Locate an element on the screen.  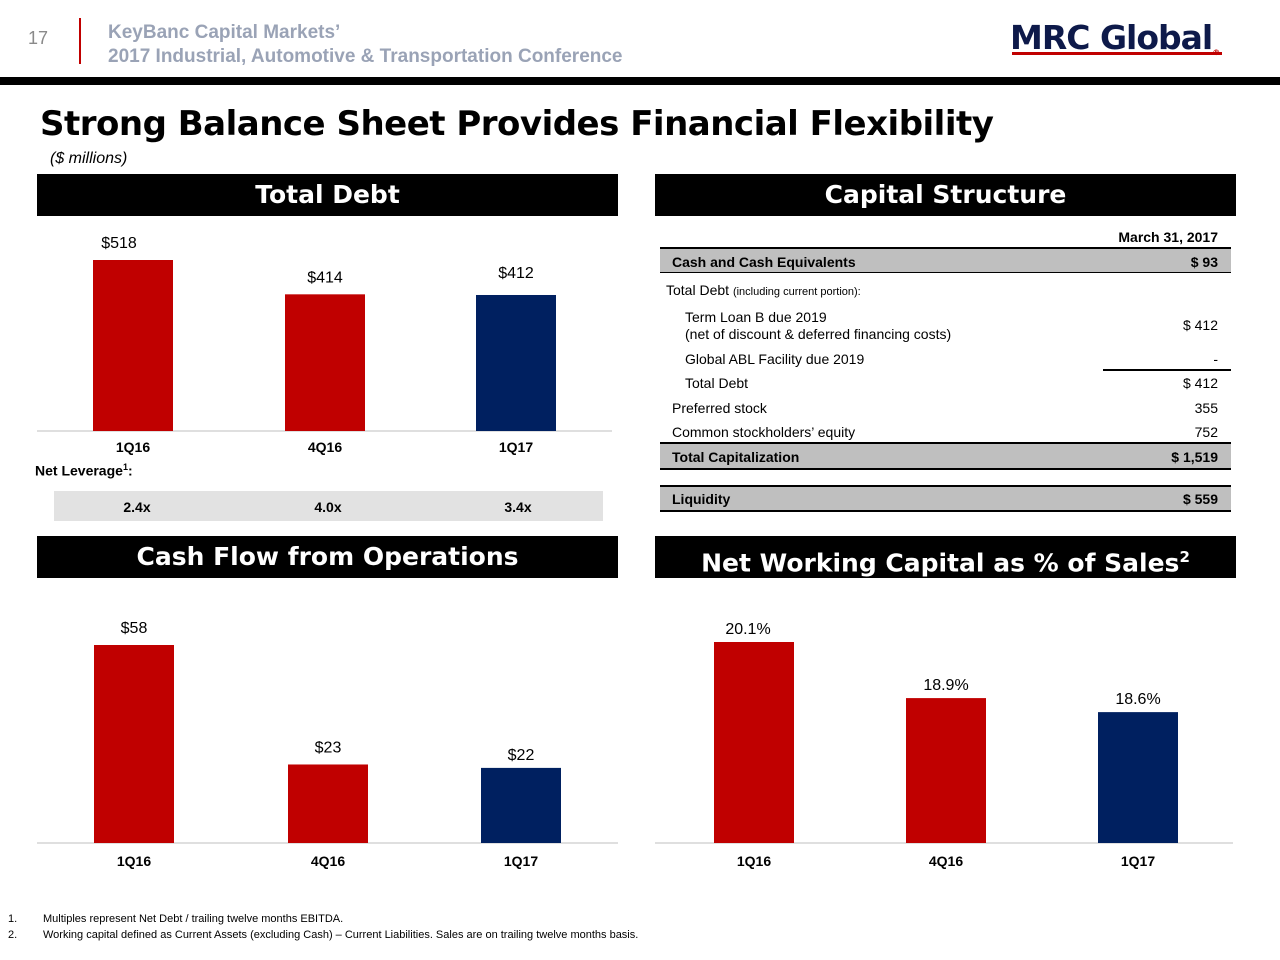
data-label: 20.1% is located at coordinates (747, 629).